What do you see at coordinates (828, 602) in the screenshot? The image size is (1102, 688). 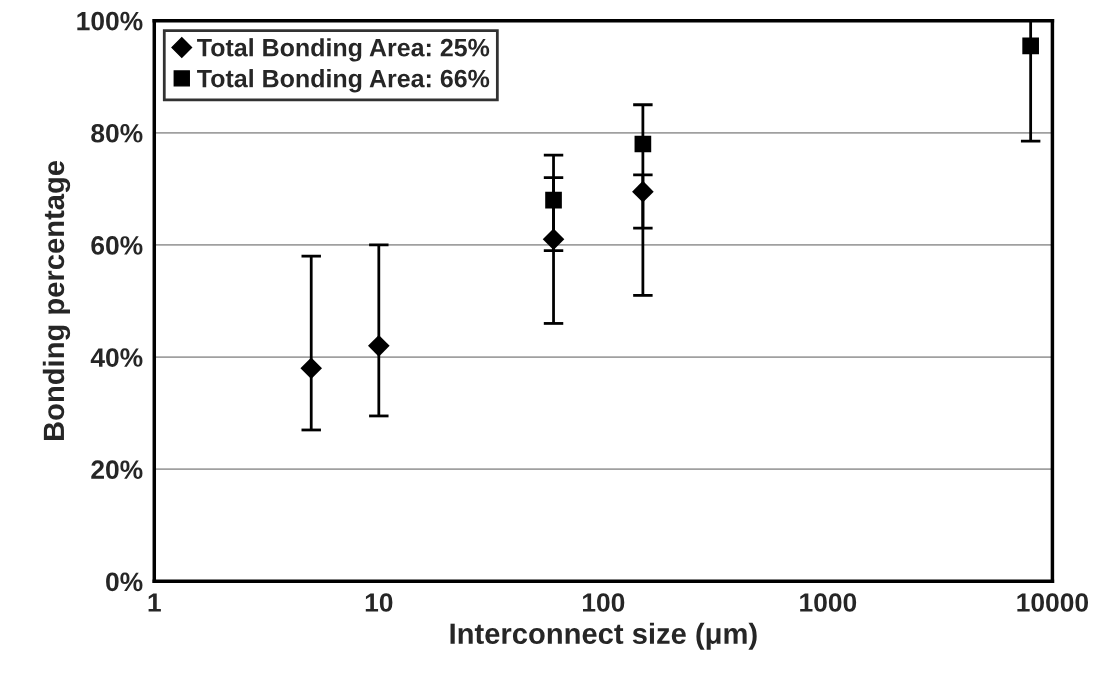 I see `x-tick-label: 1000` at bounding box center [828, 602].